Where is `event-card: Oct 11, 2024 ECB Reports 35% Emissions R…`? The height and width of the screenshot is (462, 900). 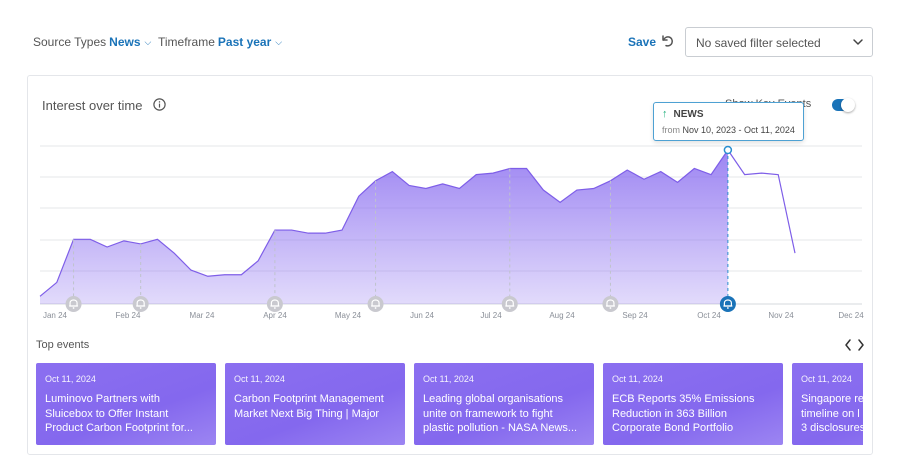
event-card: Oct 11, 2024 ECB Reports 35% Emissions R… is located at coordinates (693, 404).